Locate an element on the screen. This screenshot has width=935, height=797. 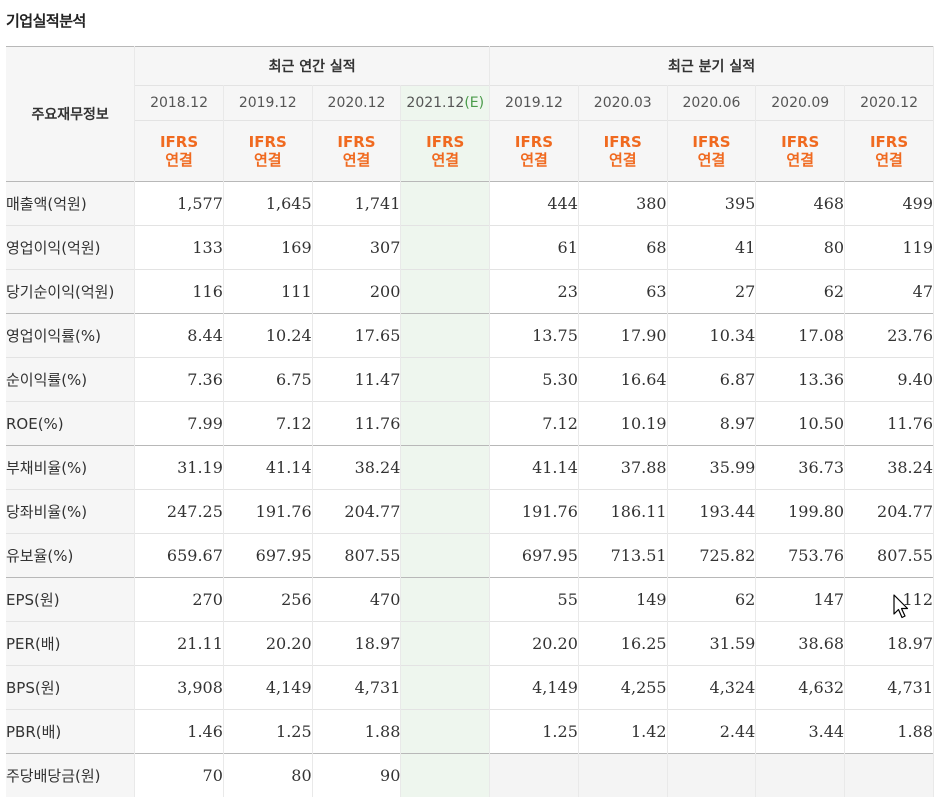
quarter-value-cell: 63 is located at coordinates (622, 292).